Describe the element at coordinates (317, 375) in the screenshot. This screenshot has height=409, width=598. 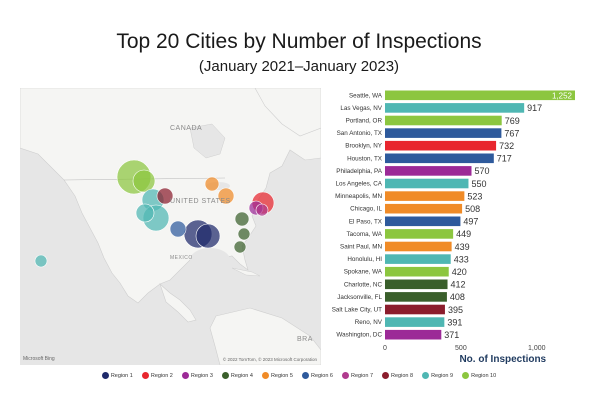
I see `legend-item: Region 6` at that location.